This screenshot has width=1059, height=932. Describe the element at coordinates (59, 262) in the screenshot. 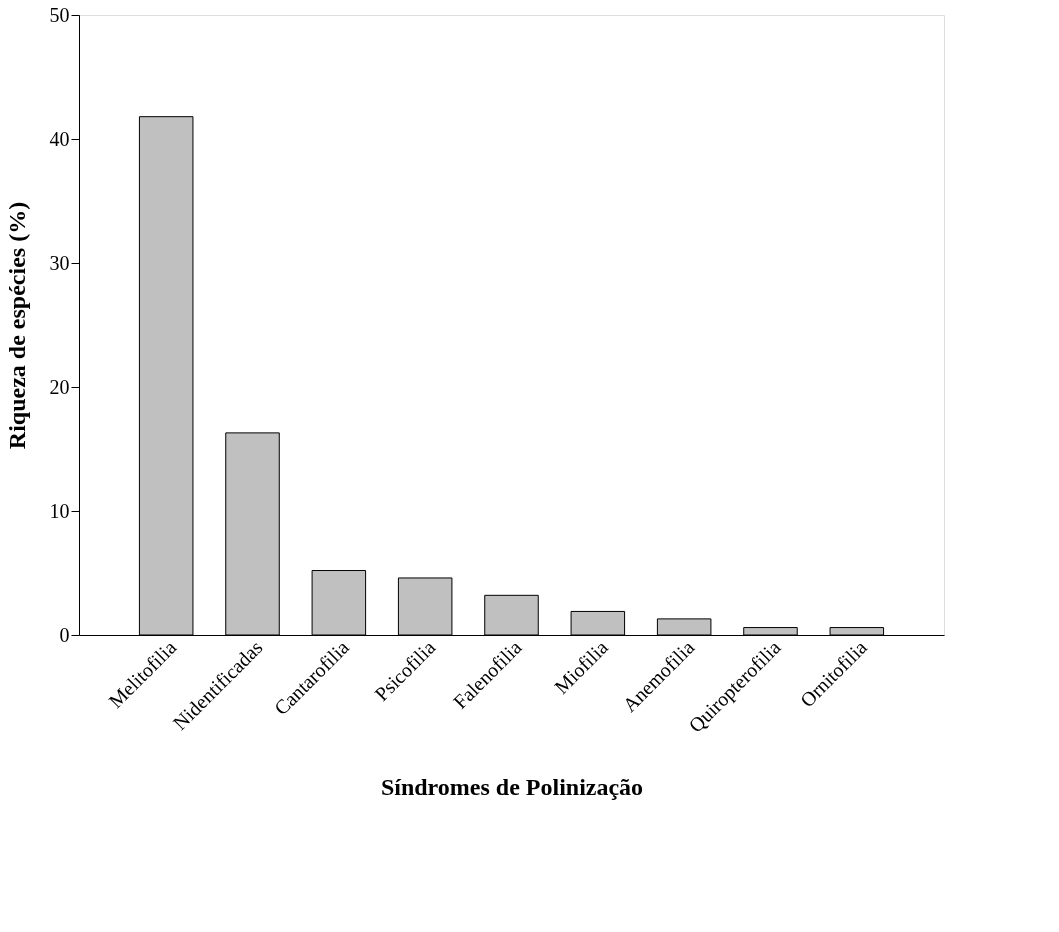

I see `y-tick-label: 30` at that location.